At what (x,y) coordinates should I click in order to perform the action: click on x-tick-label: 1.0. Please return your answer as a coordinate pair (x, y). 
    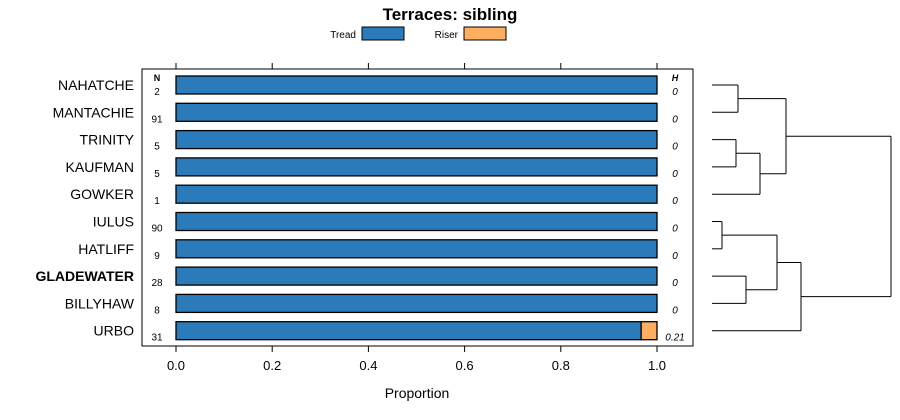
    Looking at the image, I should click on (657, 365).